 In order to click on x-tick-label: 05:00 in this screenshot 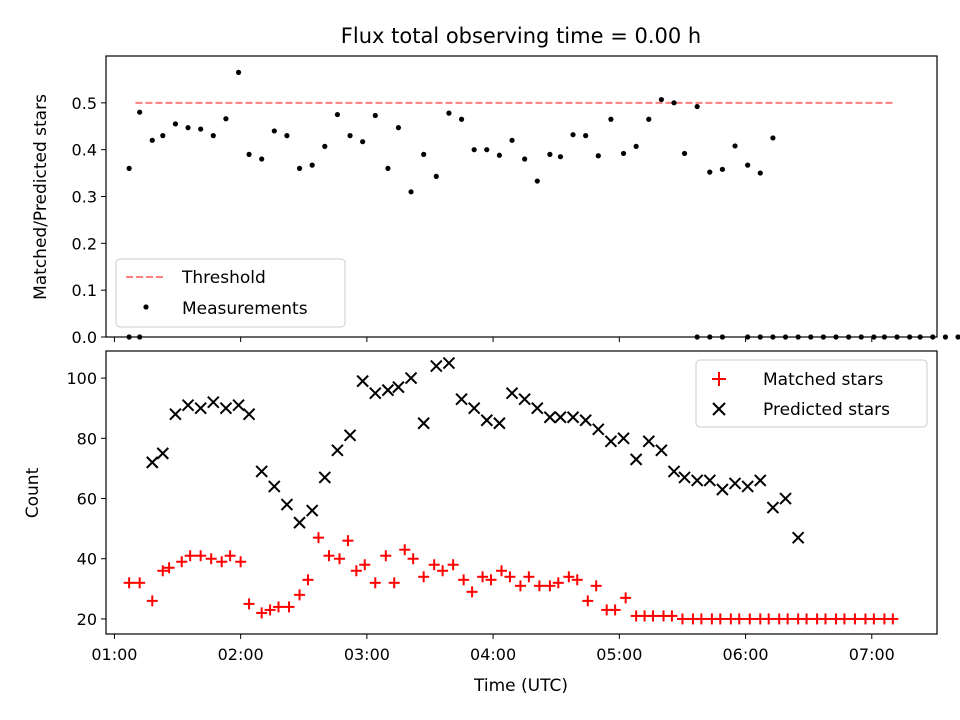, I will do `click(619, 654)`.